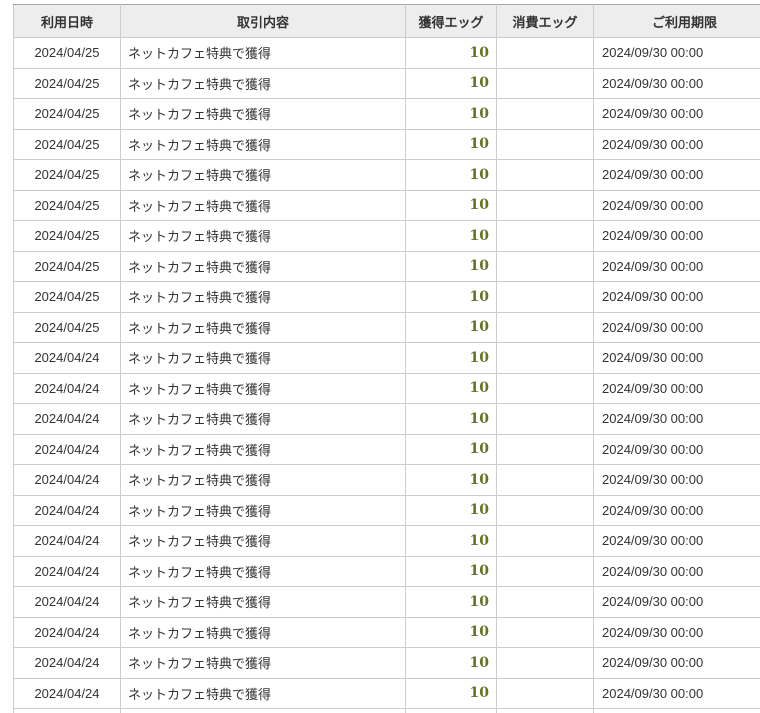 The image size is (760, 713). I want to click on column-header-consumed: 消費エッグ, so click(545, 21).